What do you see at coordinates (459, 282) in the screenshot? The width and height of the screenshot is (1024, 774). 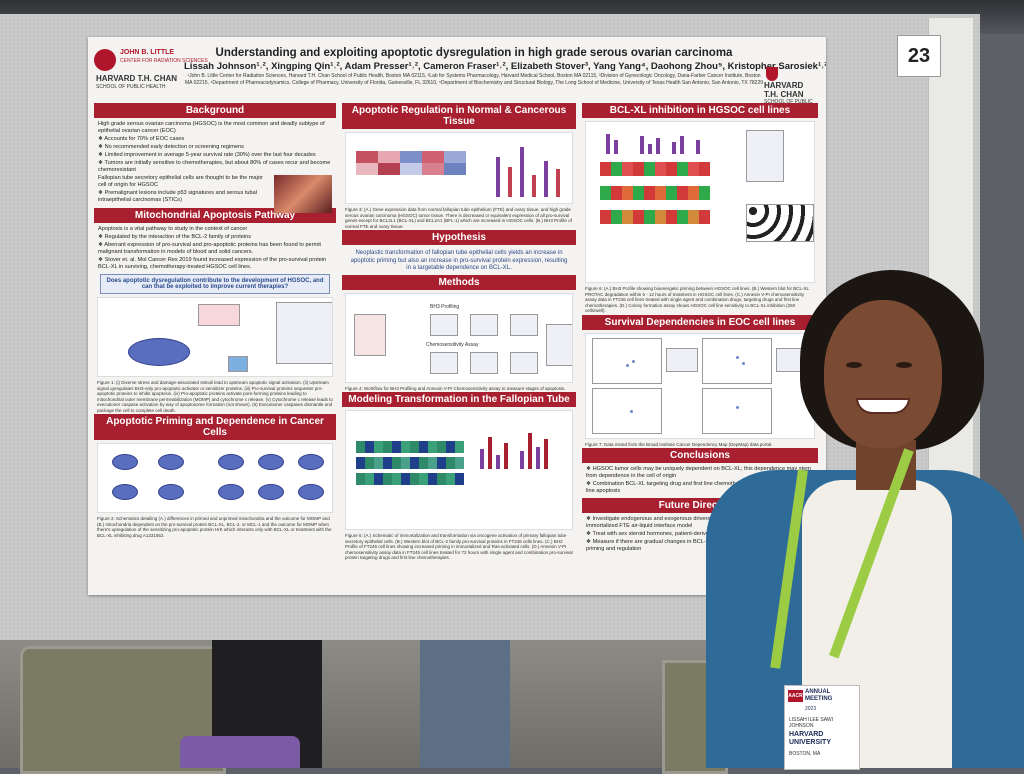 I see `section-header-methods: Methods` at bounding box center [459, 282].